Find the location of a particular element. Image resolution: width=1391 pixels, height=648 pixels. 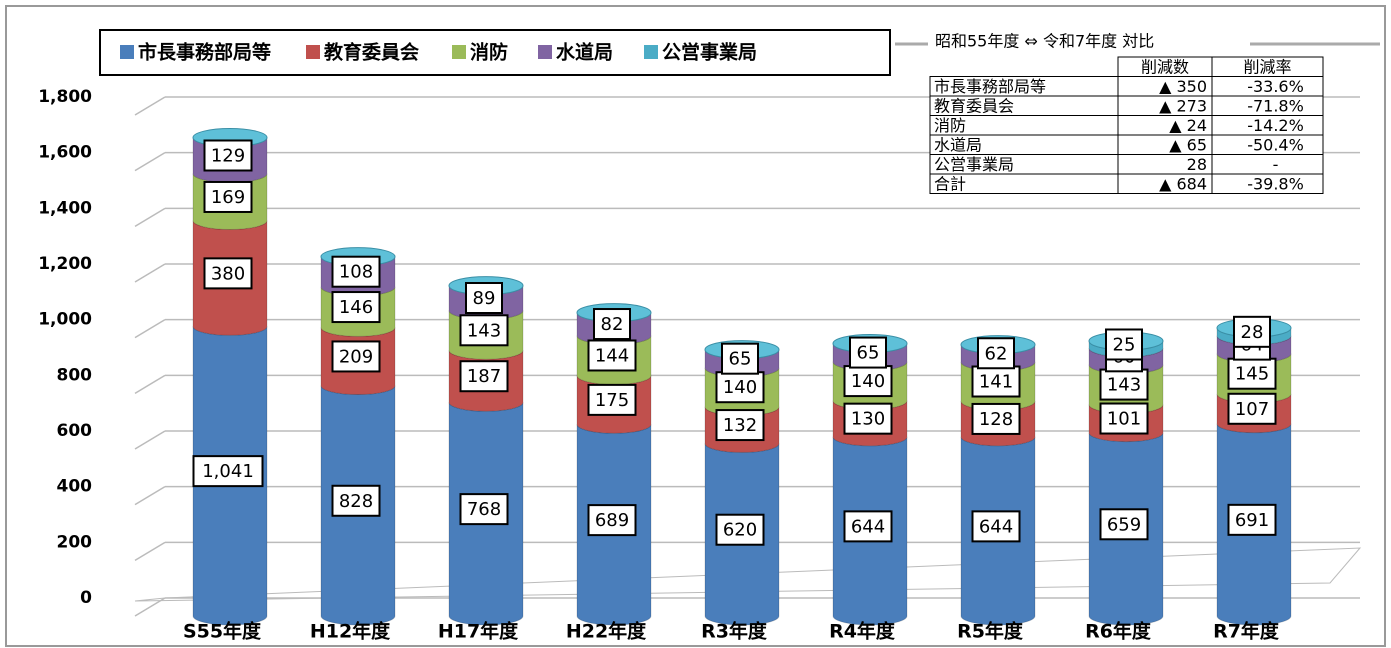

data-label: 132 is located at coordinates (740, 425).